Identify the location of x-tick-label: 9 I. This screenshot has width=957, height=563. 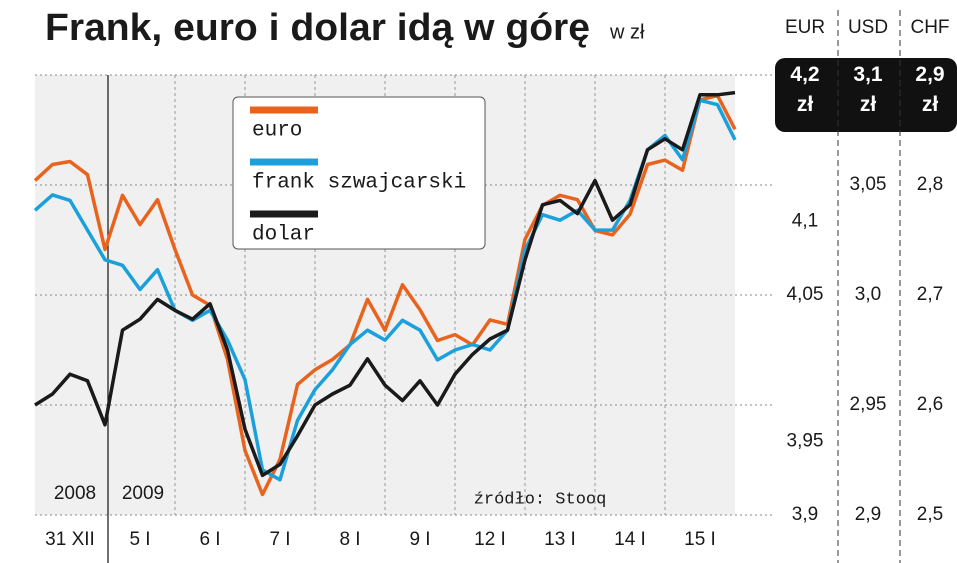
(419, 539).